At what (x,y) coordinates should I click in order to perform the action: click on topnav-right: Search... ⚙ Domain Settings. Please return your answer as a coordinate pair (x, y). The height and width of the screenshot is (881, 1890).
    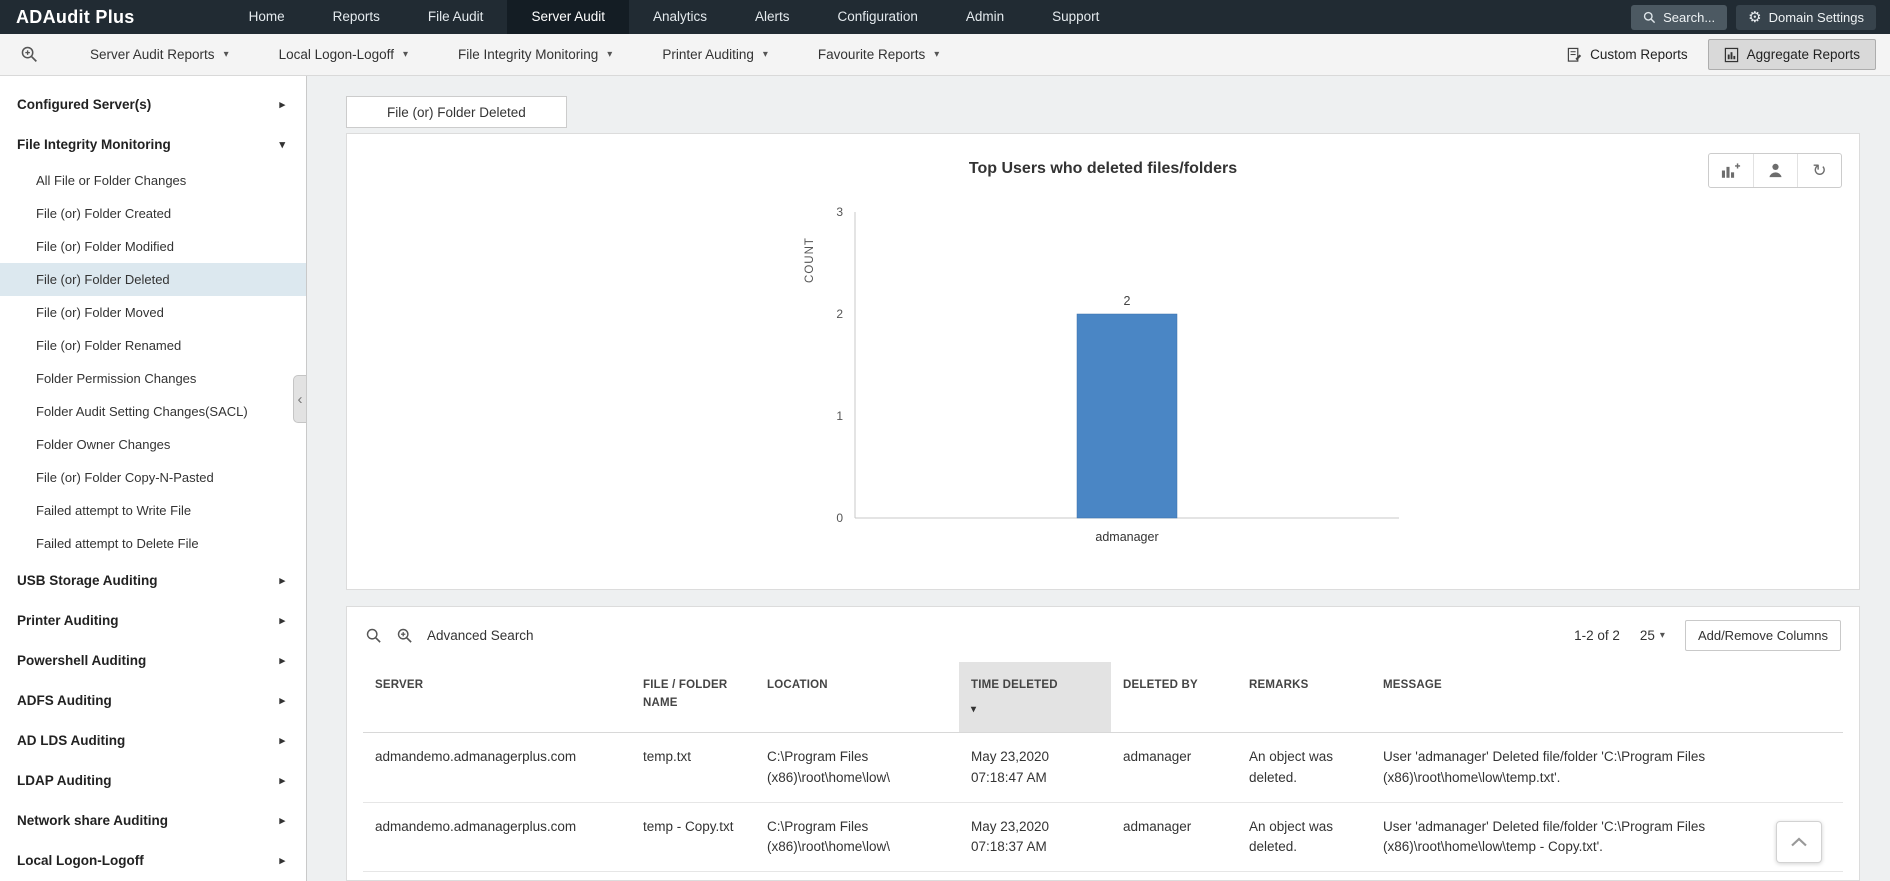
    Looking at the image, I should click on (1760, 17).